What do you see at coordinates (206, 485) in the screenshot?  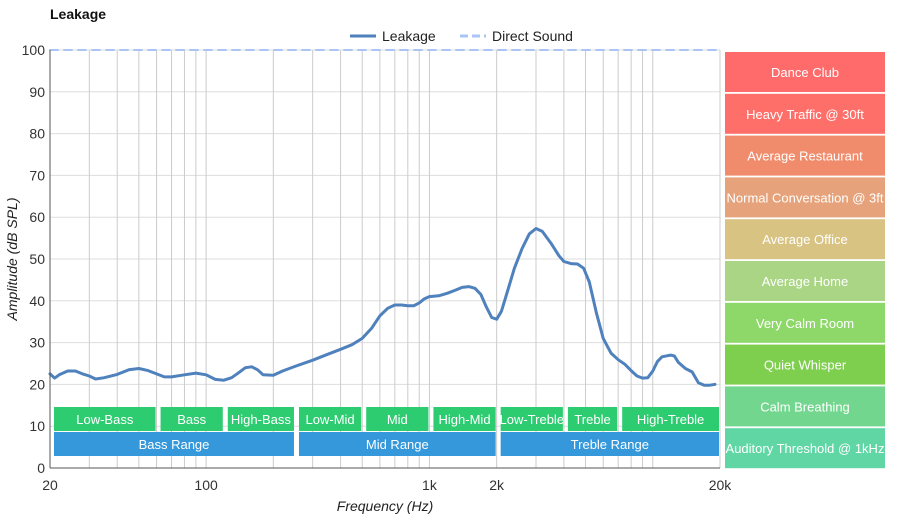 I see `x-tick-label: 100` at bounding box center [206, 485].